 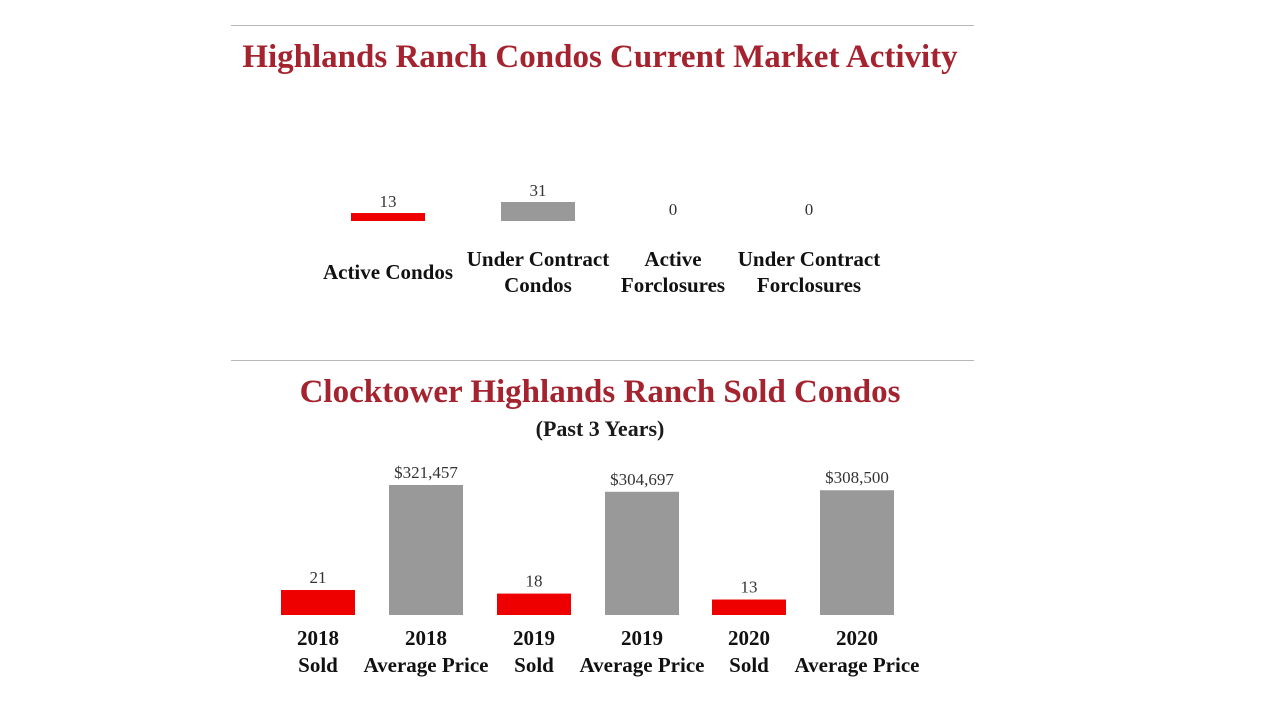 I want to click on category-label: Active Forclosures, so click(x=673, y=272).